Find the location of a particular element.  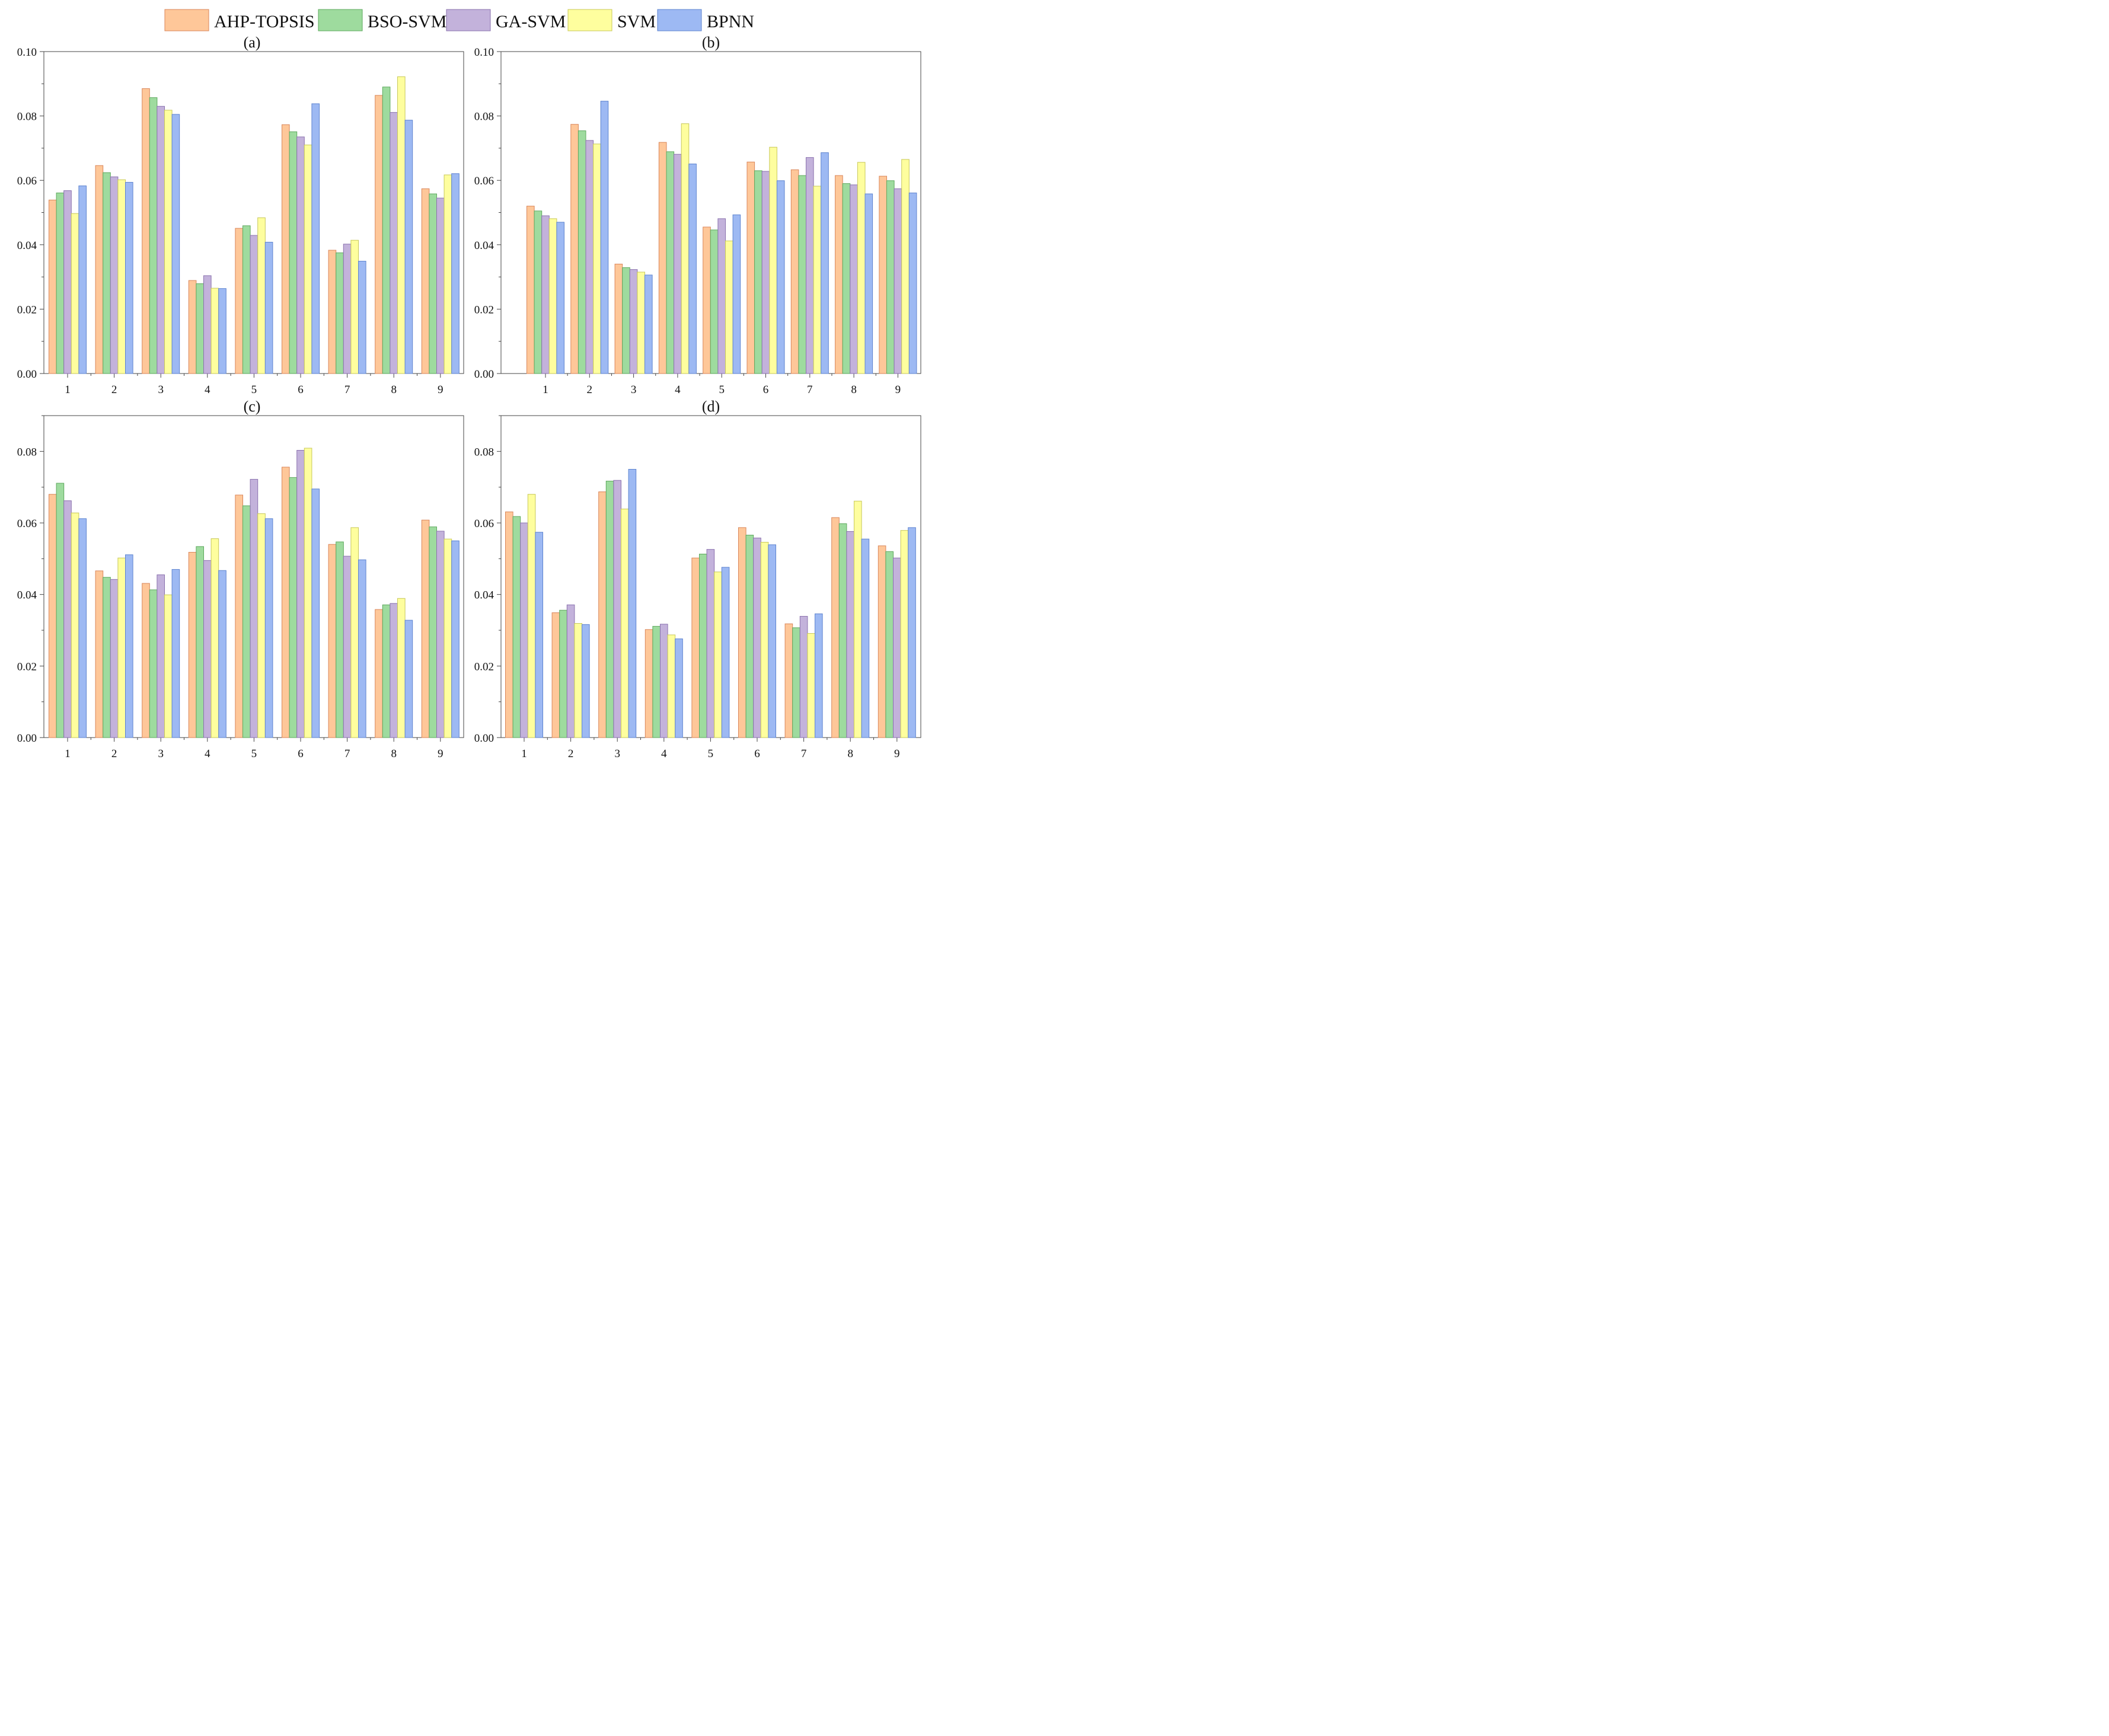

chart-panel-a: (a) 0.00 0.02 0.04 0.06 0.08 0.10 1 2 3 4 5 6 7 8 9 is located at coordinates (240, 215).